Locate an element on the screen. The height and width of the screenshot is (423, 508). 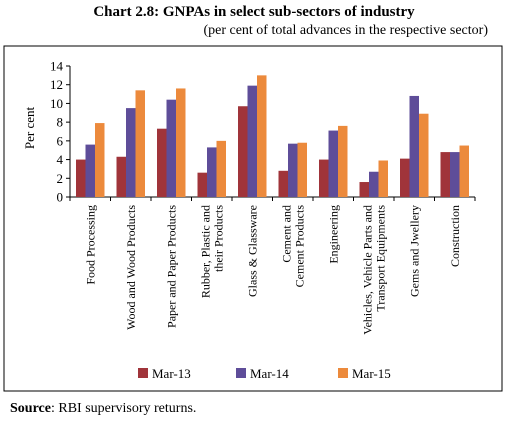
source-label: Source is located at coordinates (30, 408).